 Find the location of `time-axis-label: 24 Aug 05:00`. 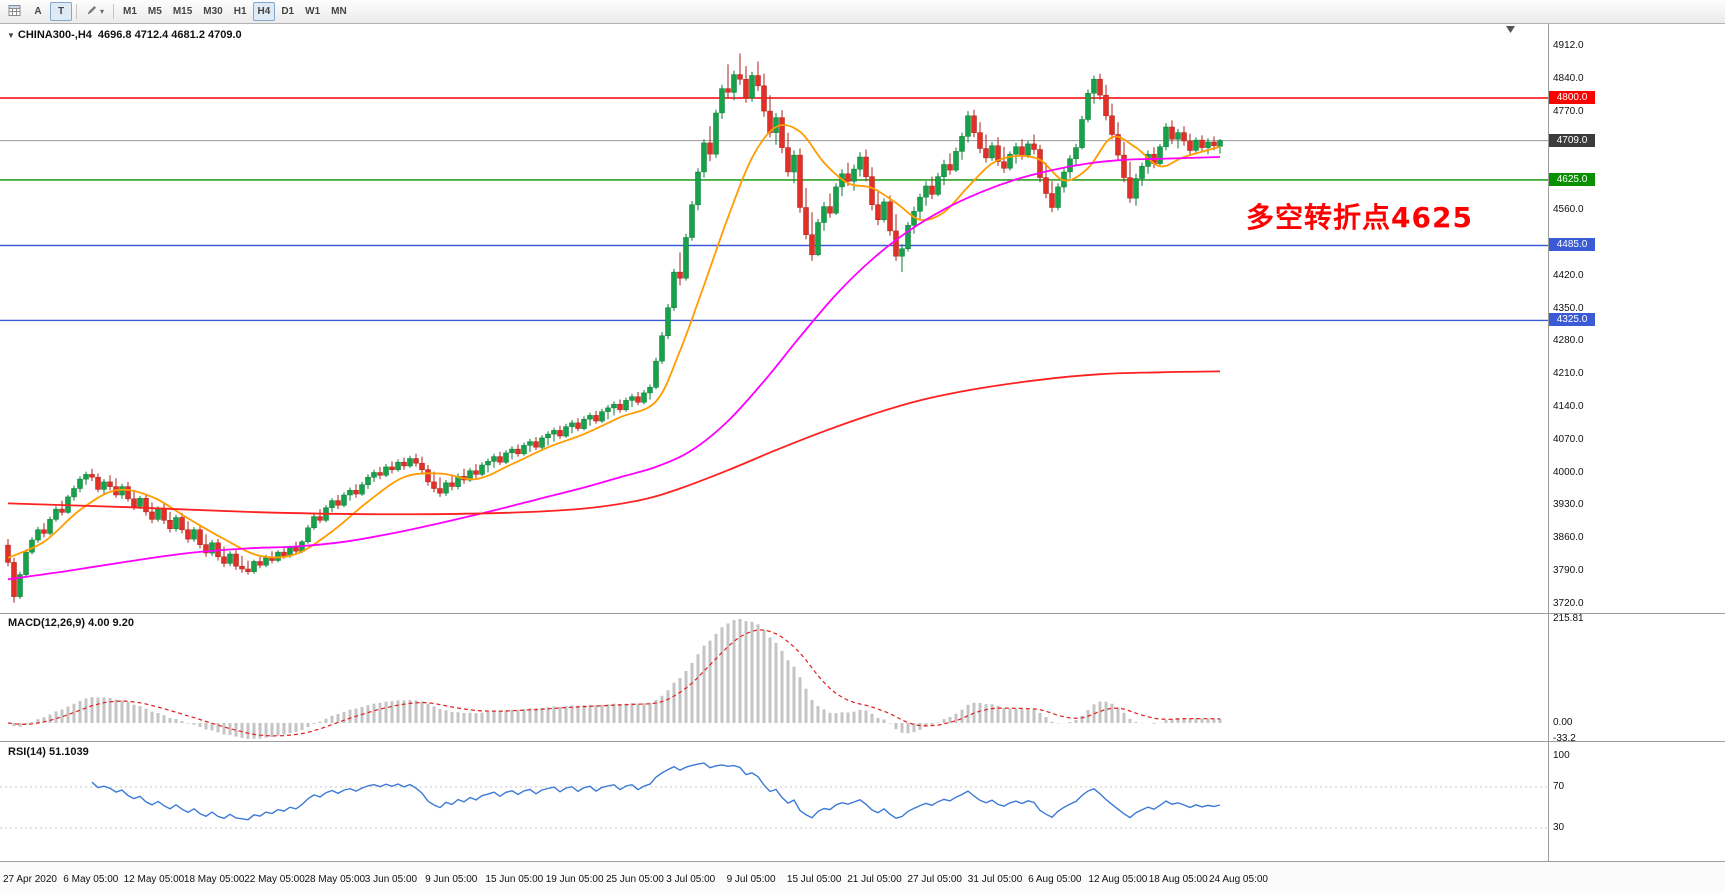

time-axis-label: 24 Aug 05:00 is located at coordinates (1238, 879).